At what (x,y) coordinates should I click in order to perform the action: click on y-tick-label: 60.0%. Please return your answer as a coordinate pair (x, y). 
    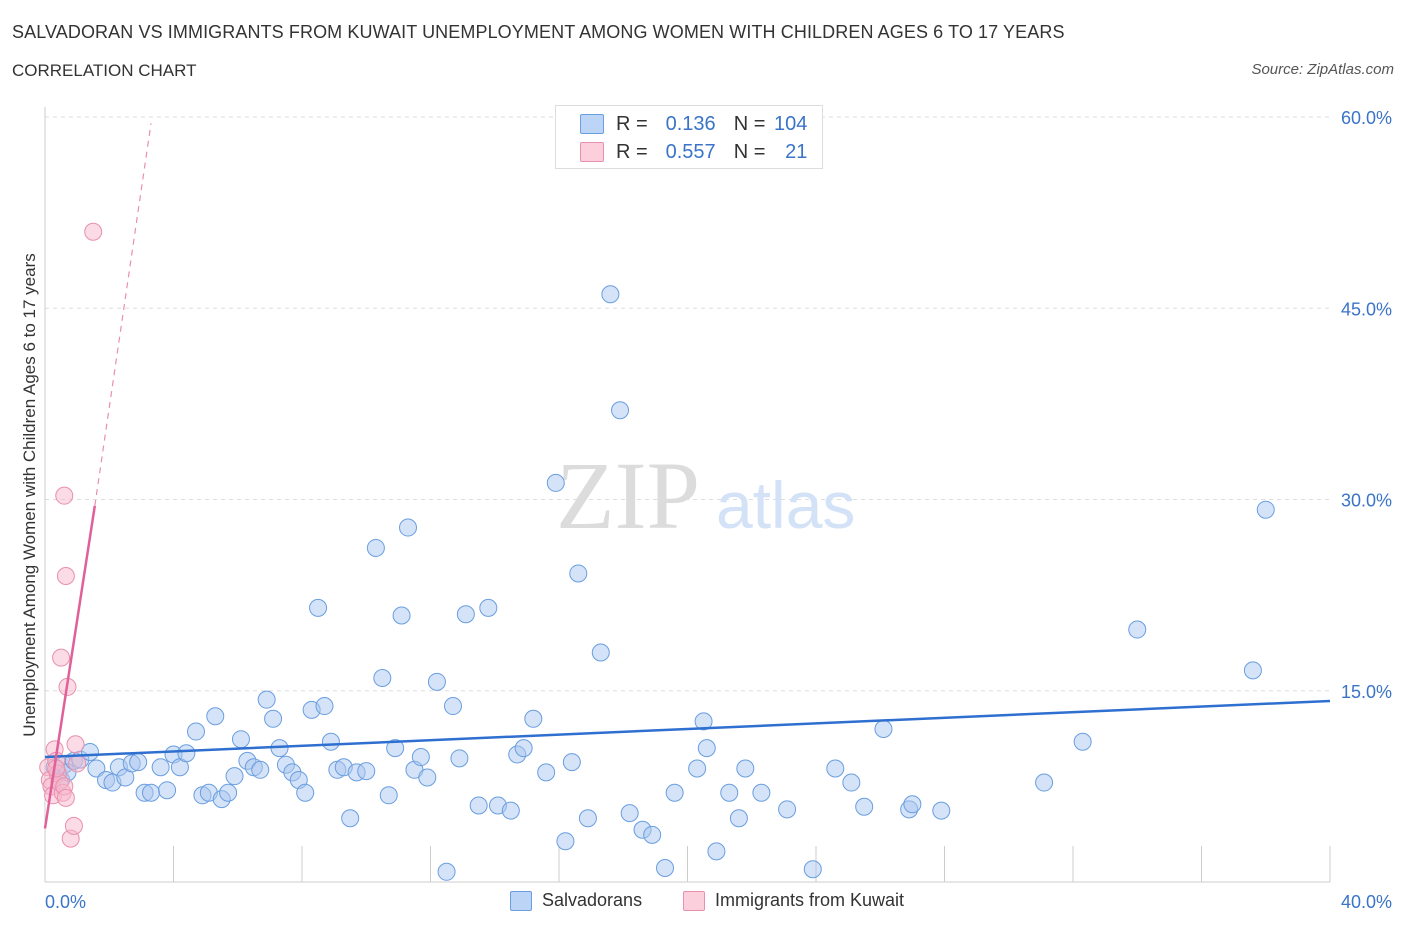
    Looking at the image, I should click on (1366, 118).